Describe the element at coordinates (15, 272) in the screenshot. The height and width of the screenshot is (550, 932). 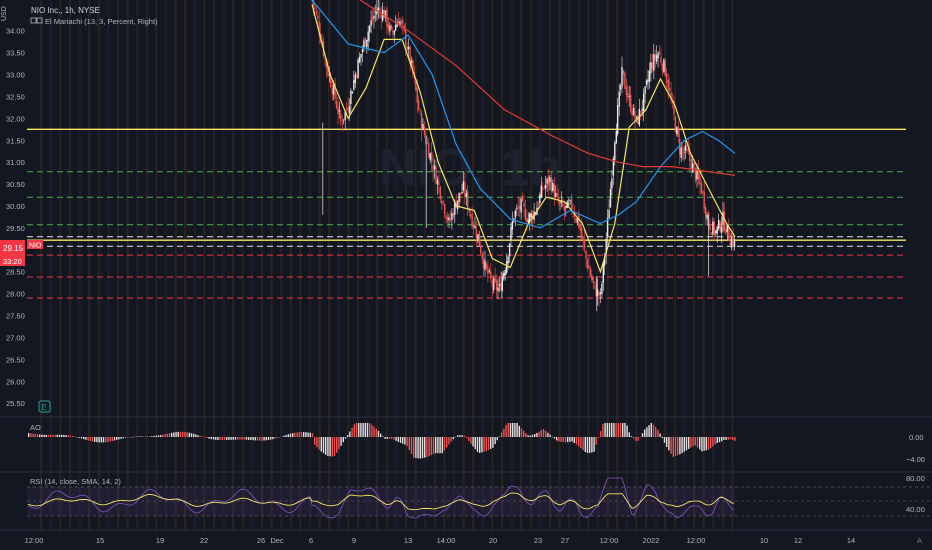
I see `price-tick-11: 28.50` at that location.